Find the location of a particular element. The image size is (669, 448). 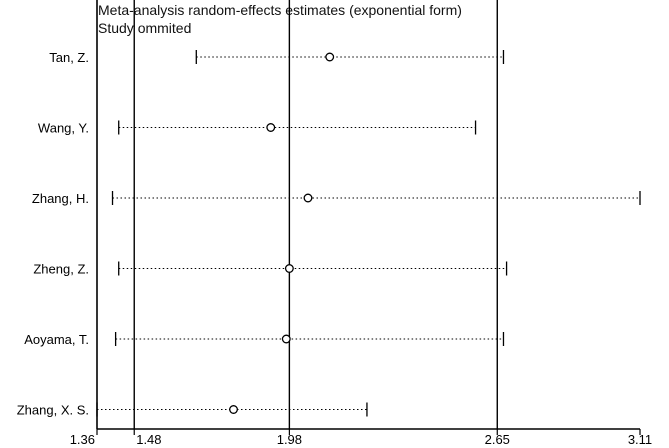

study-label: Zheng, Z. is located at coordinates (61, 269).